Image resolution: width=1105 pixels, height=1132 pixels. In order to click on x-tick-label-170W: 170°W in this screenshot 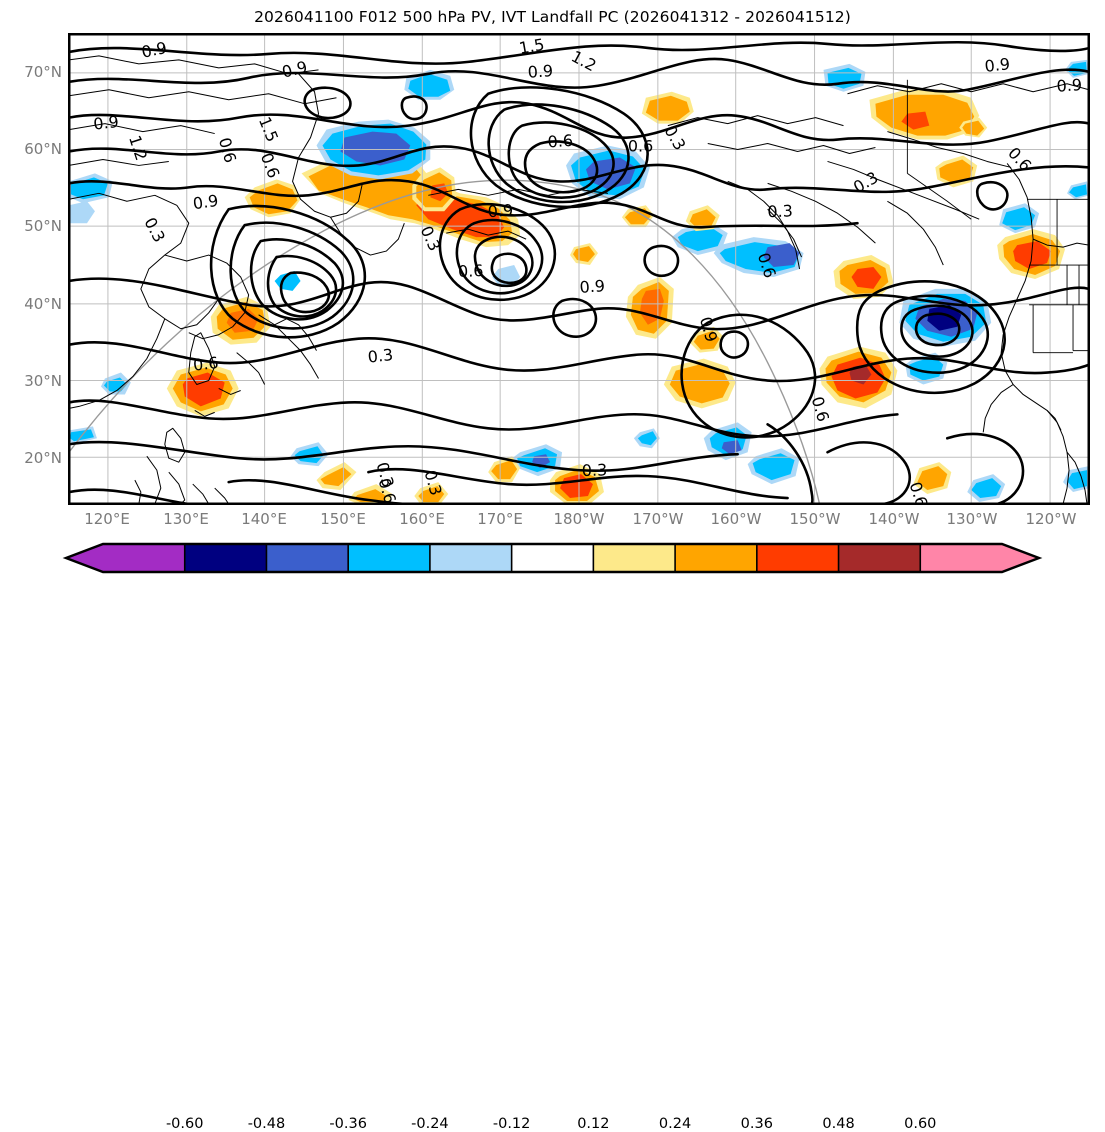, I will do `click(658, 519)`.